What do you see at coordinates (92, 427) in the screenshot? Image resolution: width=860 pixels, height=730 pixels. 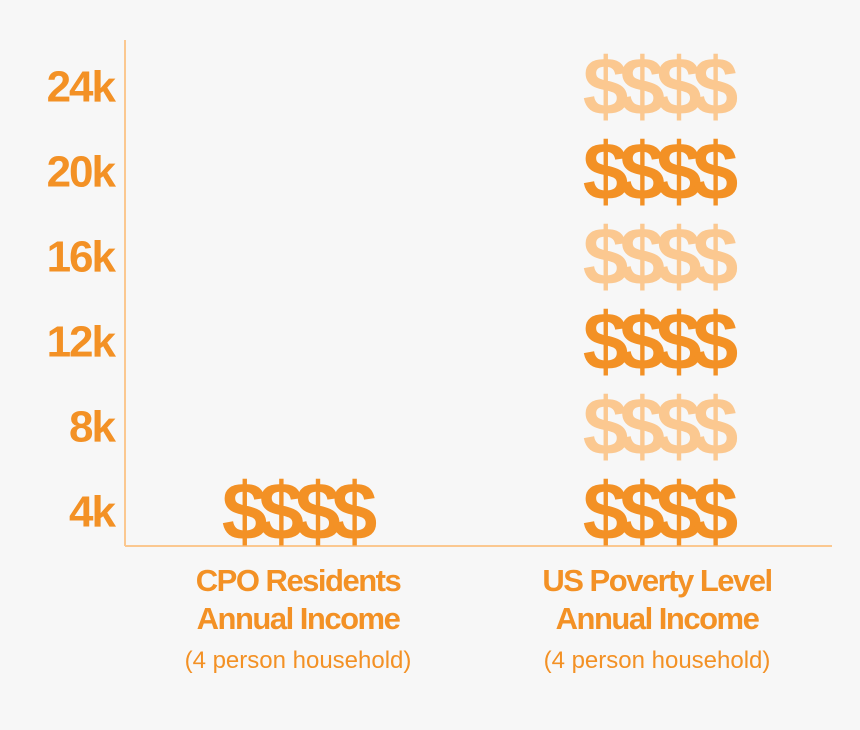 I see `y-tick-label: 8k` at bounding box center [92, 427].